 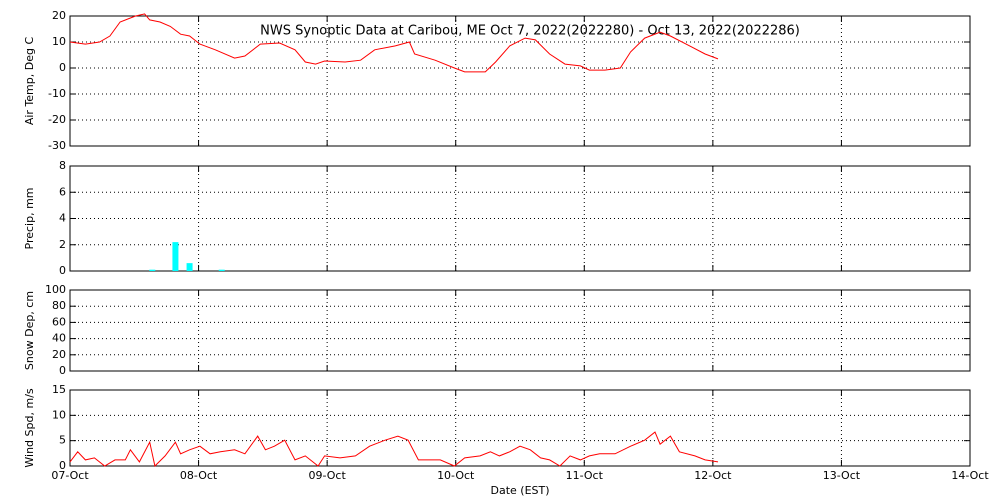 I want to click on y-axis-label: Precip, mm, so click(x=29, y=219).